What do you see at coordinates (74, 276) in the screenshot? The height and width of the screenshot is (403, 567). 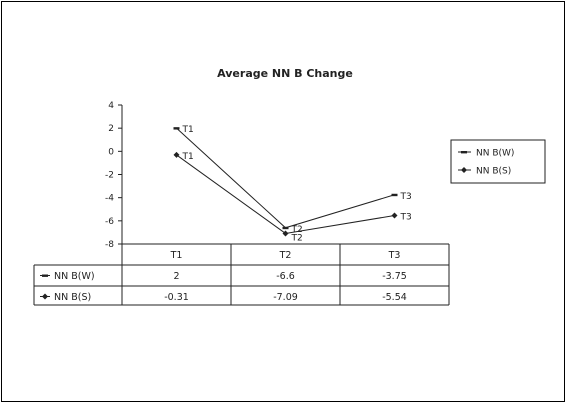 I see `table-row-label: NN B(W)` at bounding box center [74, 276].